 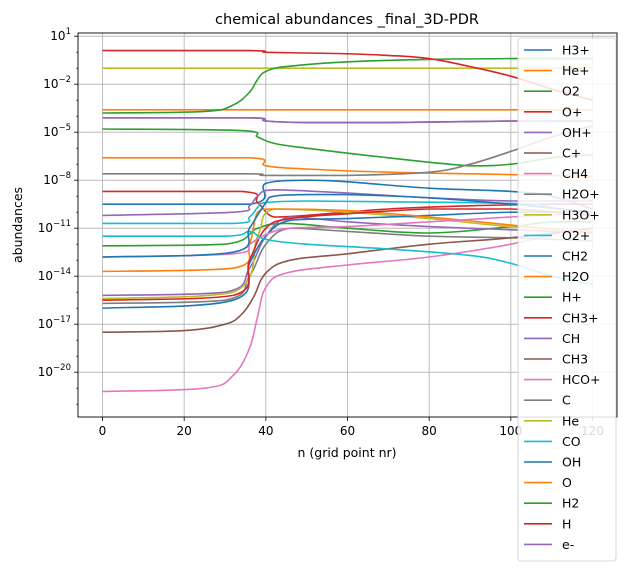 I want to click on legend-label: CO, so click(x=571, y=441).